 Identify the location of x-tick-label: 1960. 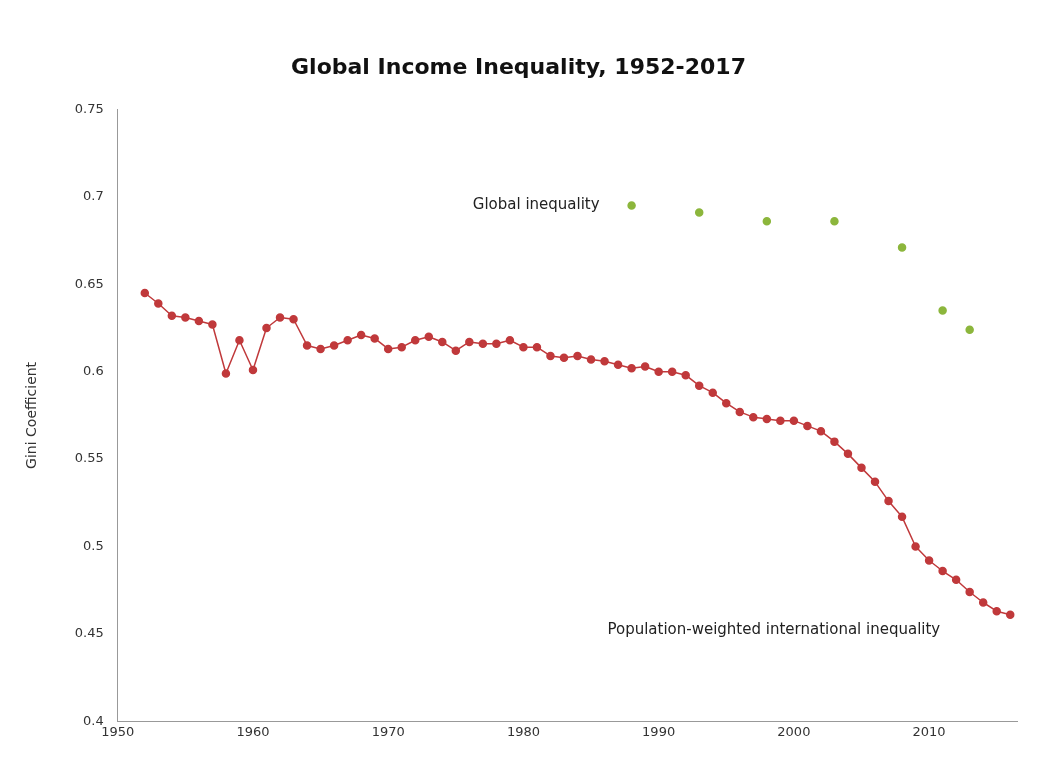
(253, 731).